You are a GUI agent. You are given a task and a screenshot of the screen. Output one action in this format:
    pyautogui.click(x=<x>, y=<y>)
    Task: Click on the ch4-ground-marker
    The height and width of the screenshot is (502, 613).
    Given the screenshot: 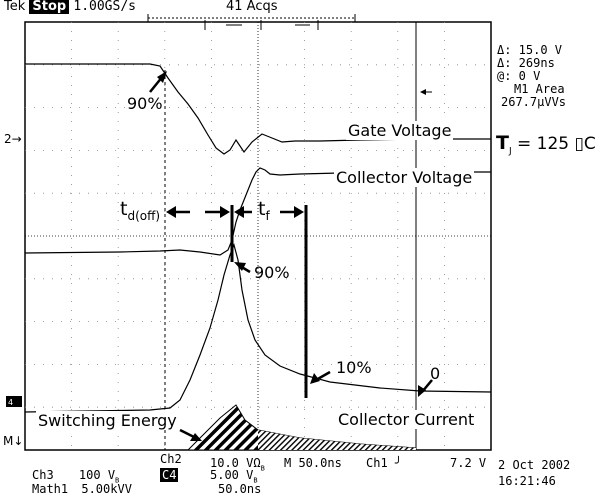 What is the action you would take?
    pyautogui.click(x=14, y=401)
    